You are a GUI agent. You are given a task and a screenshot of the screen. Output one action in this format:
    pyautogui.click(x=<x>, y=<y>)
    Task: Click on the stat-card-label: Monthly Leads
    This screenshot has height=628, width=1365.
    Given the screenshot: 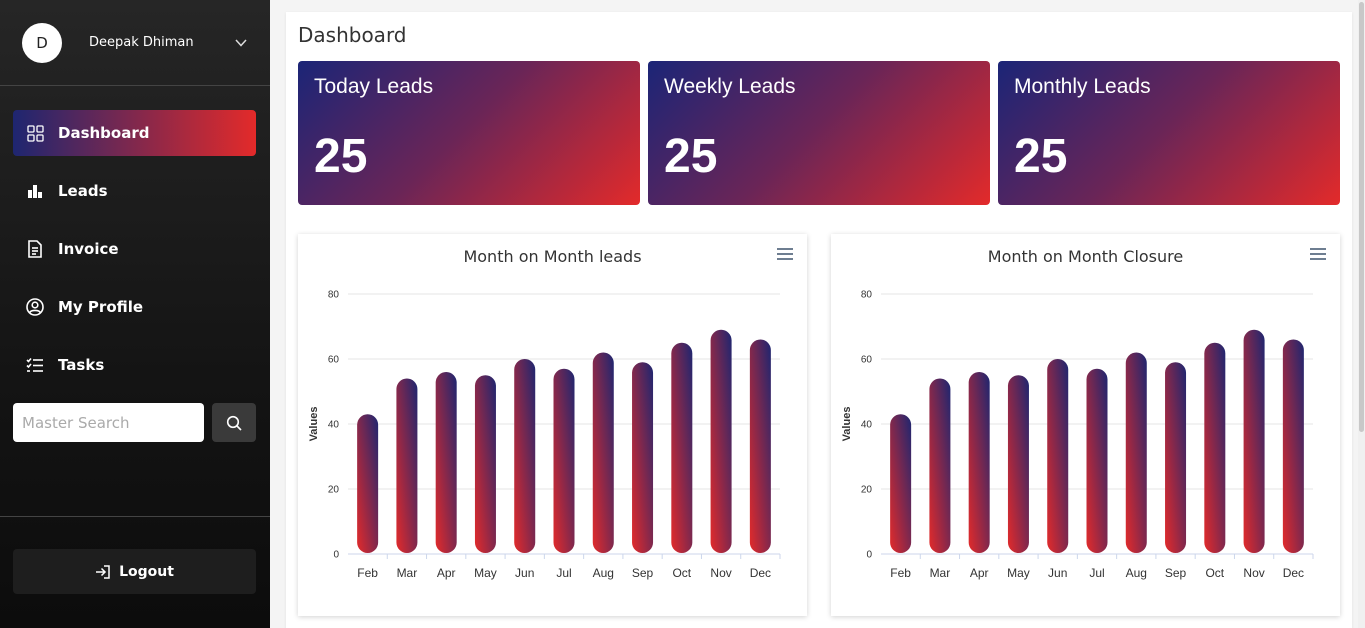 What is the action you would take?
    pyautogui.click(x=1082, y=86)
    